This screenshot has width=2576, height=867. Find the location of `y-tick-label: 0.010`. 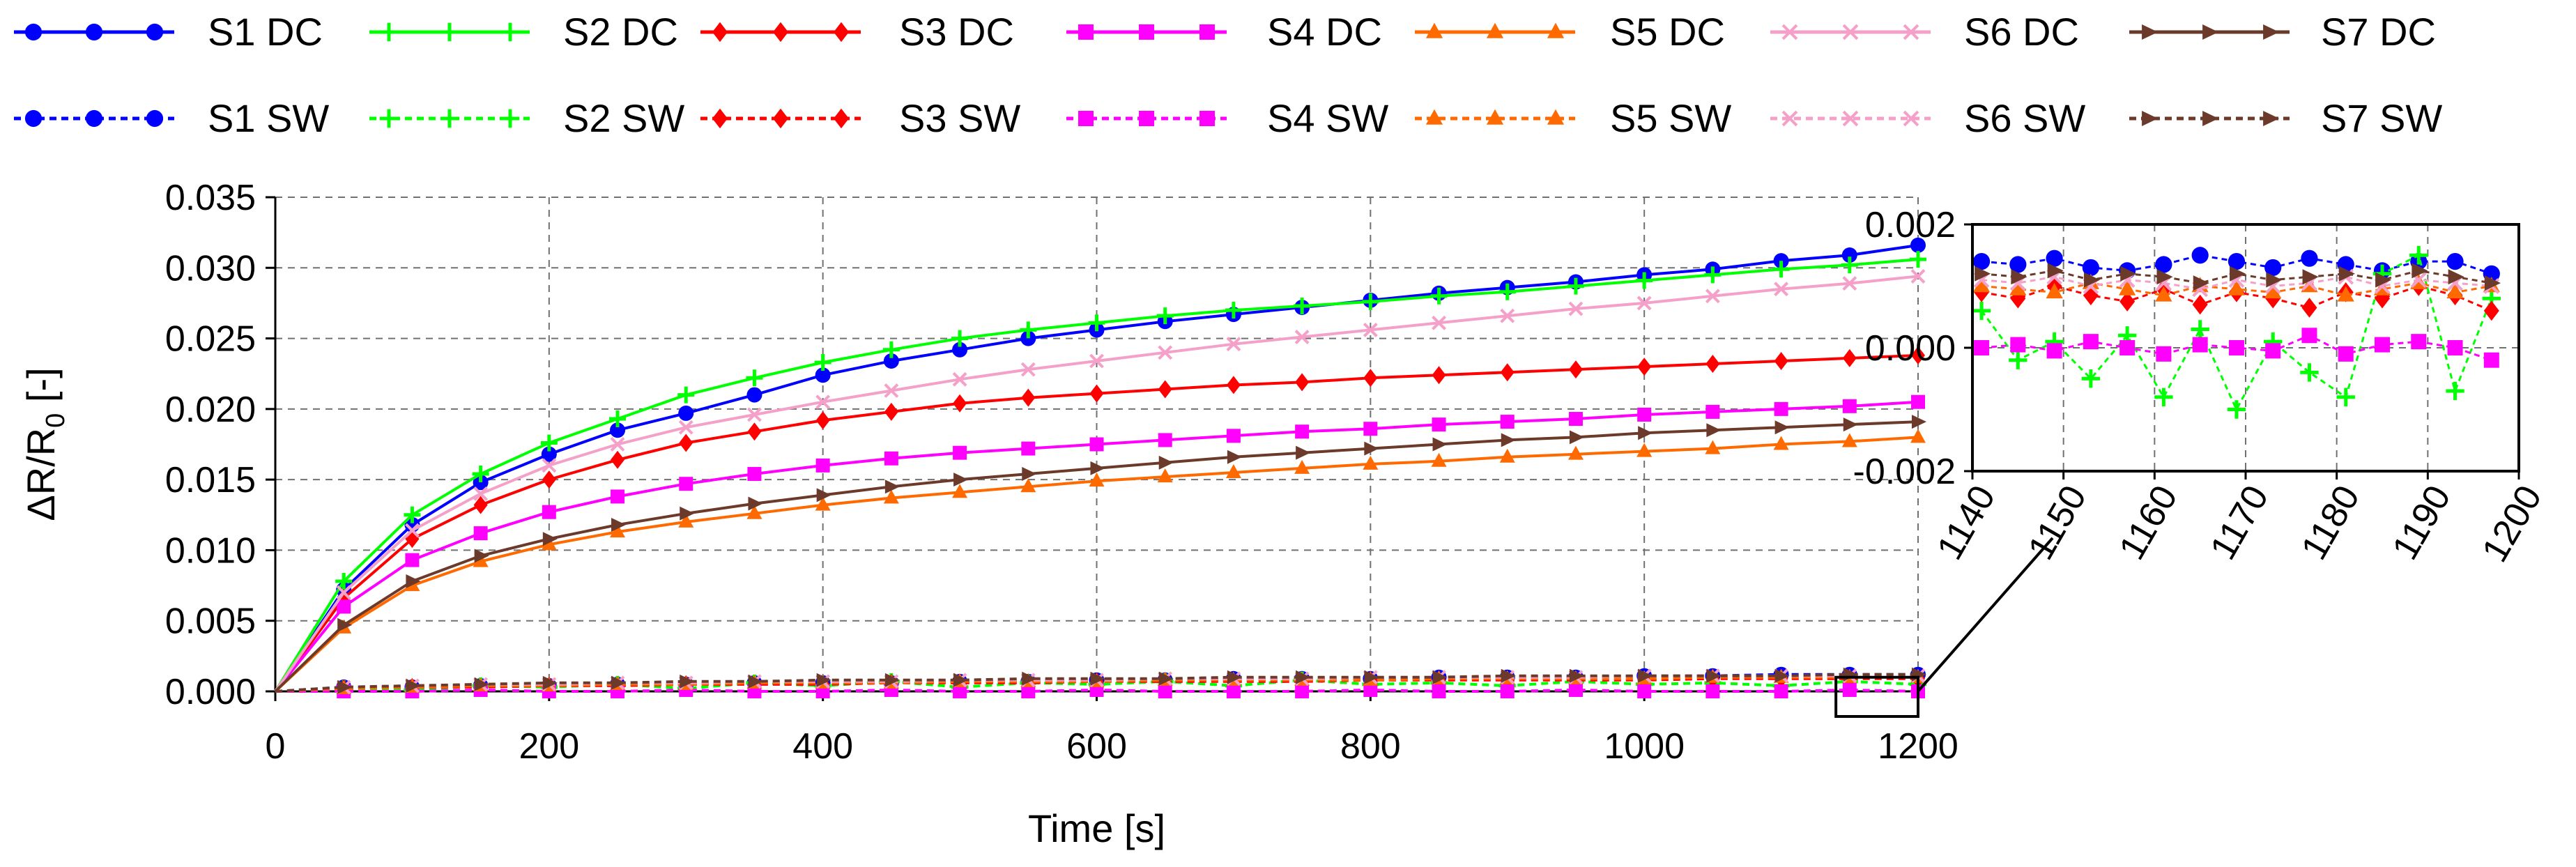

y-tick-label: 0.010 is located at coordinates (210, 550).